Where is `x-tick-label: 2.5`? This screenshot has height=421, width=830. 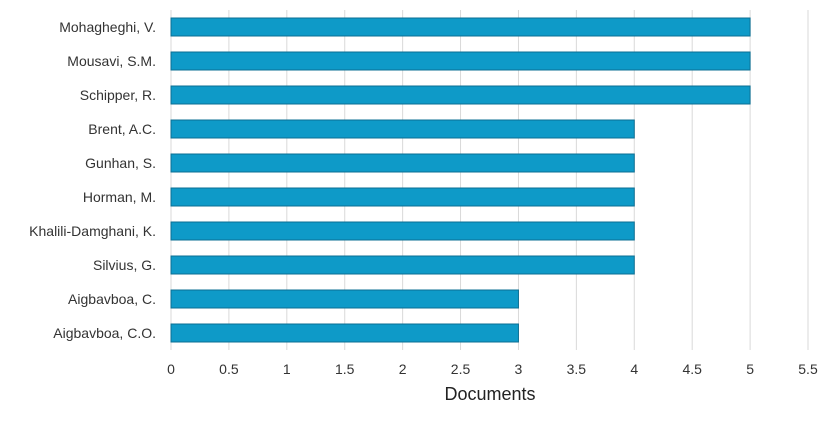
x-tick-label: 2.5 is located at coordinates (461, 369).